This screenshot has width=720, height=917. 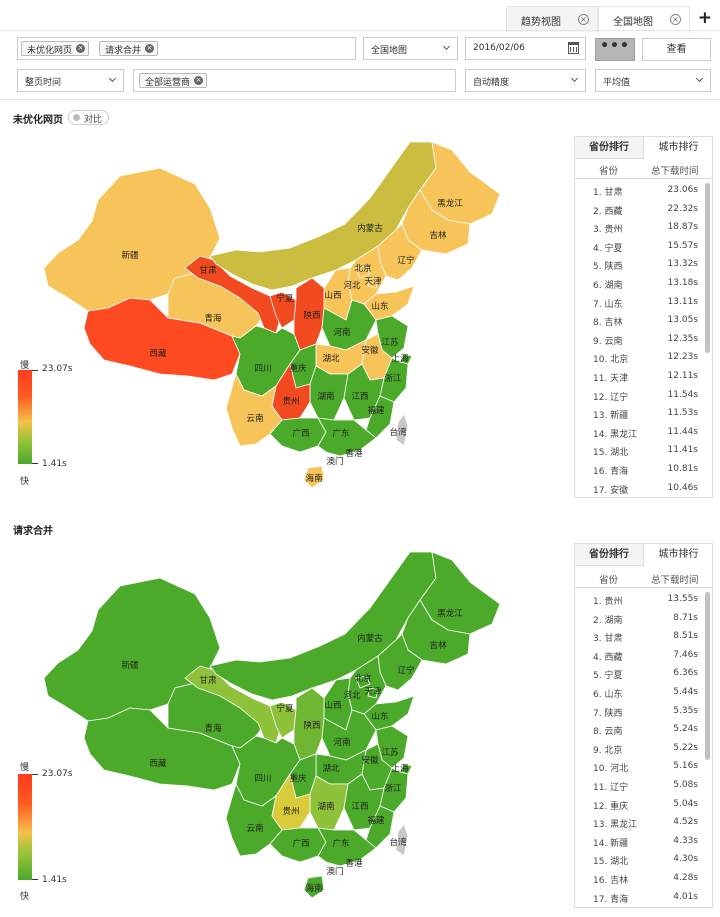 I want to click on province-label: 黑龙江, so click(x=450, y=203).